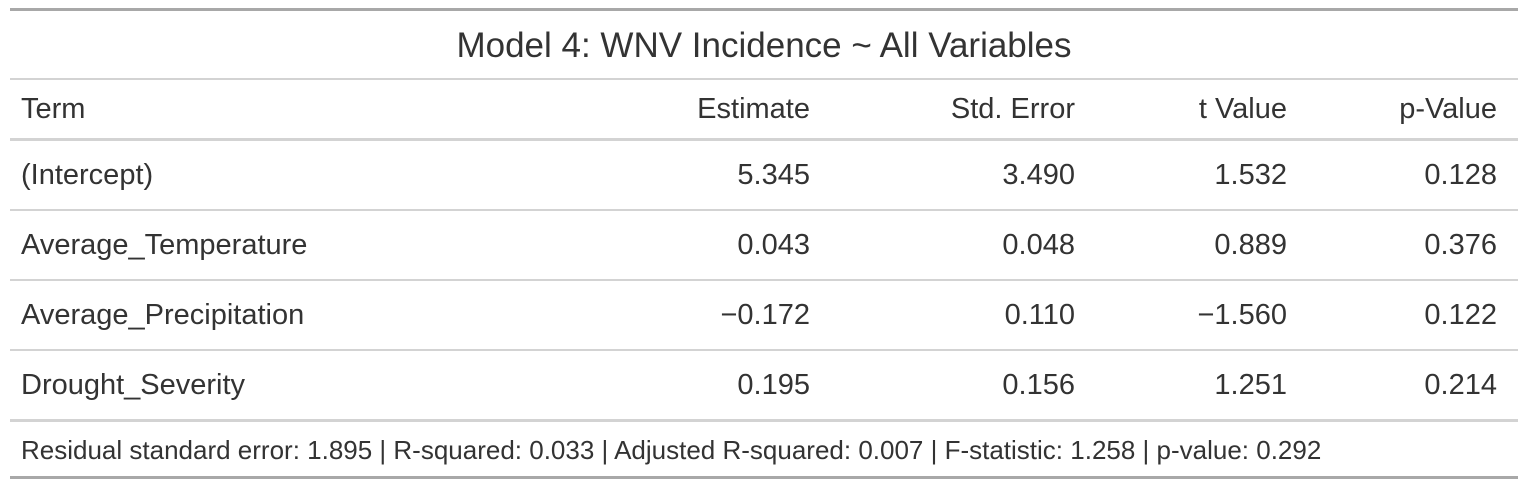  What do you see at coordinates (764, 139) in the screenshot?
I see `header-rule` at bounding box center [764, 139].